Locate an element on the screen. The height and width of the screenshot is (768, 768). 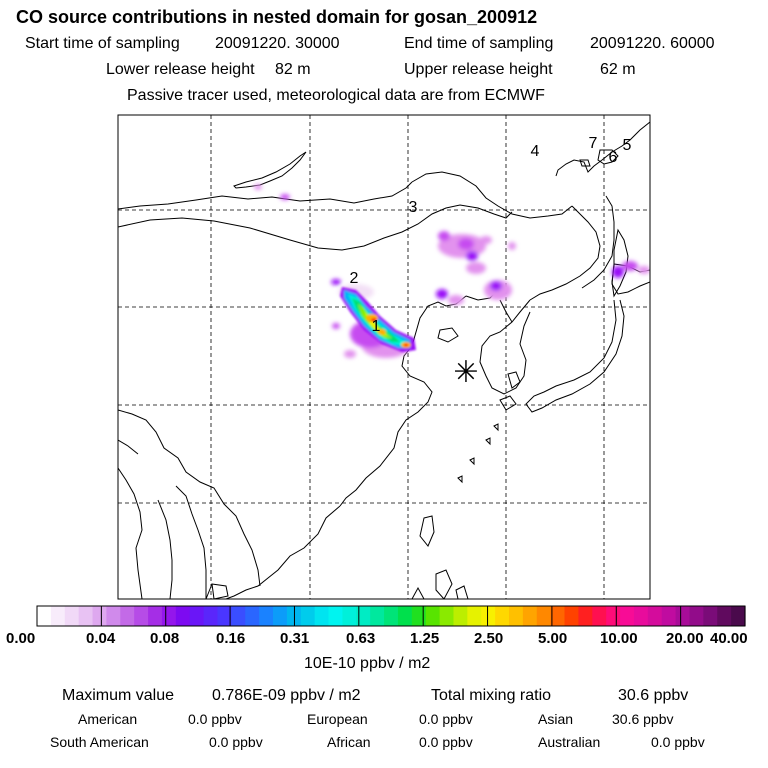
marker-6: 6 is located at coordinates (613, 157).